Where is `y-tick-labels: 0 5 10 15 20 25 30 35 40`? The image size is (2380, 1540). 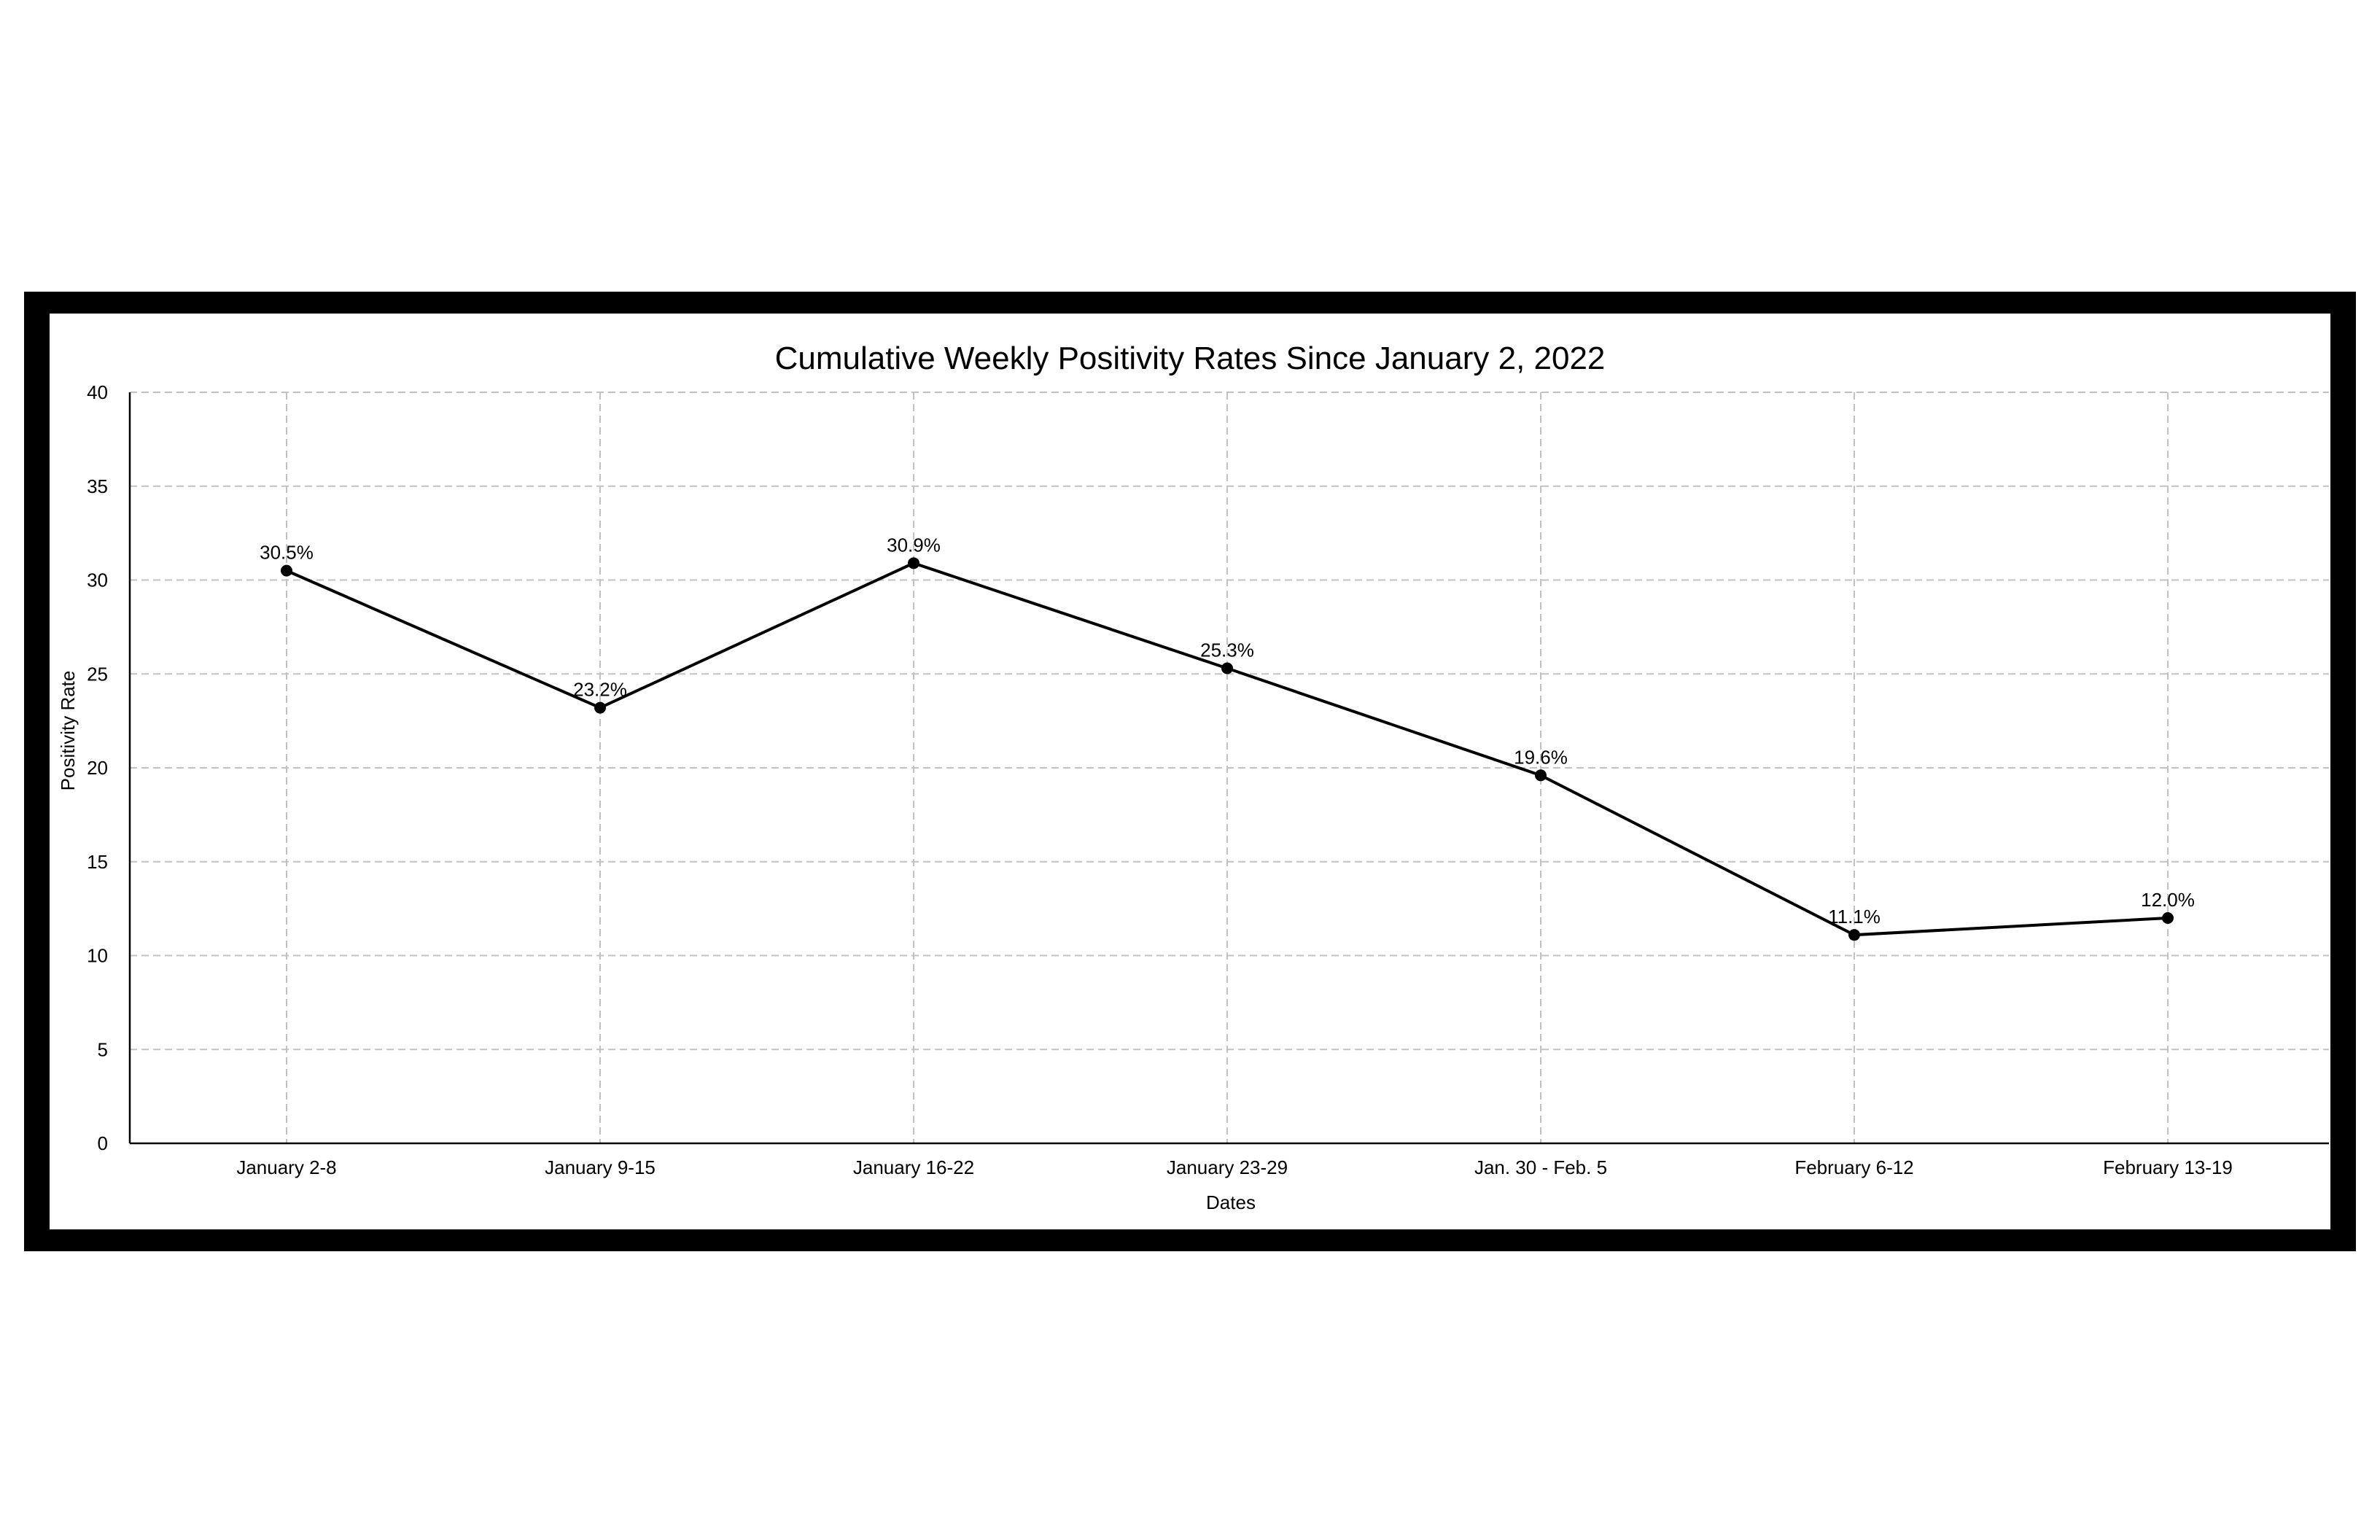 y-tick-labels: 0 5 10 15 20 25 30 35 40 is located at coordinates (97, 767).